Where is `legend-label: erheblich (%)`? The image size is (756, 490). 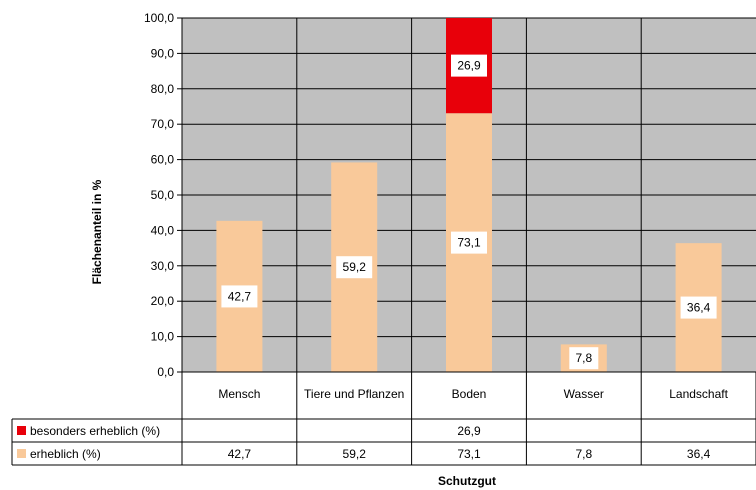
legend-label: erheblich (%) is located at coordinates (65, 454).